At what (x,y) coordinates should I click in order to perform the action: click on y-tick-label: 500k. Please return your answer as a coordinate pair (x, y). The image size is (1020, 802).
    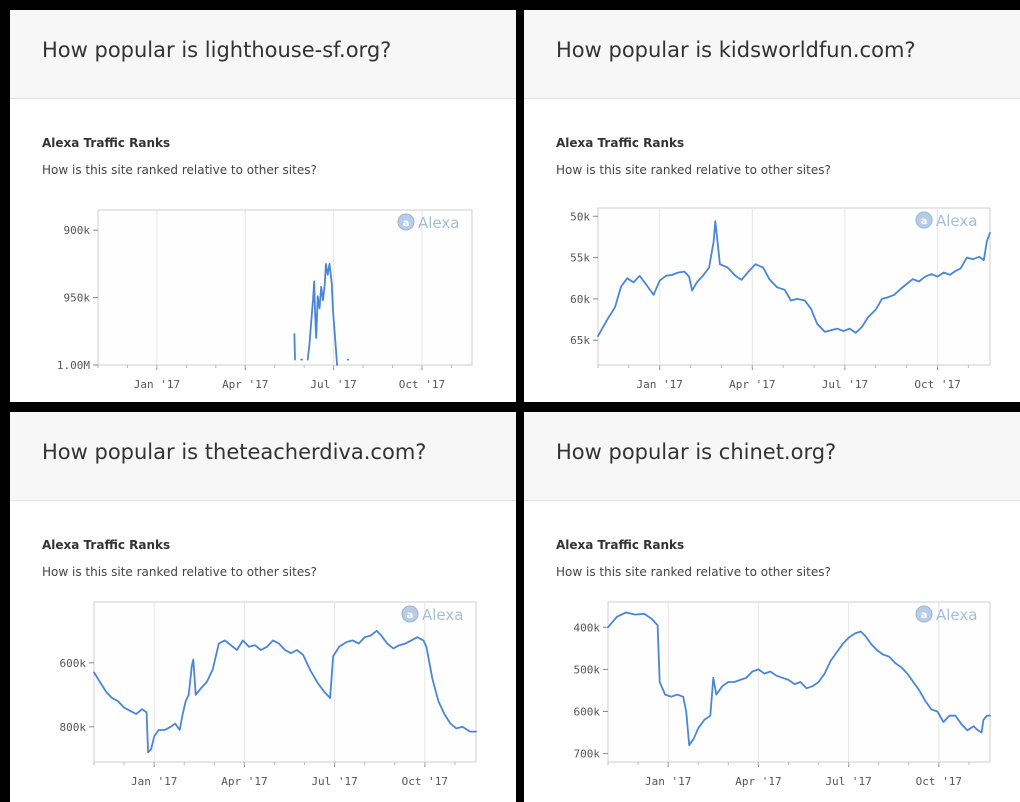
    Looking at the image, I should click on (587, 669).